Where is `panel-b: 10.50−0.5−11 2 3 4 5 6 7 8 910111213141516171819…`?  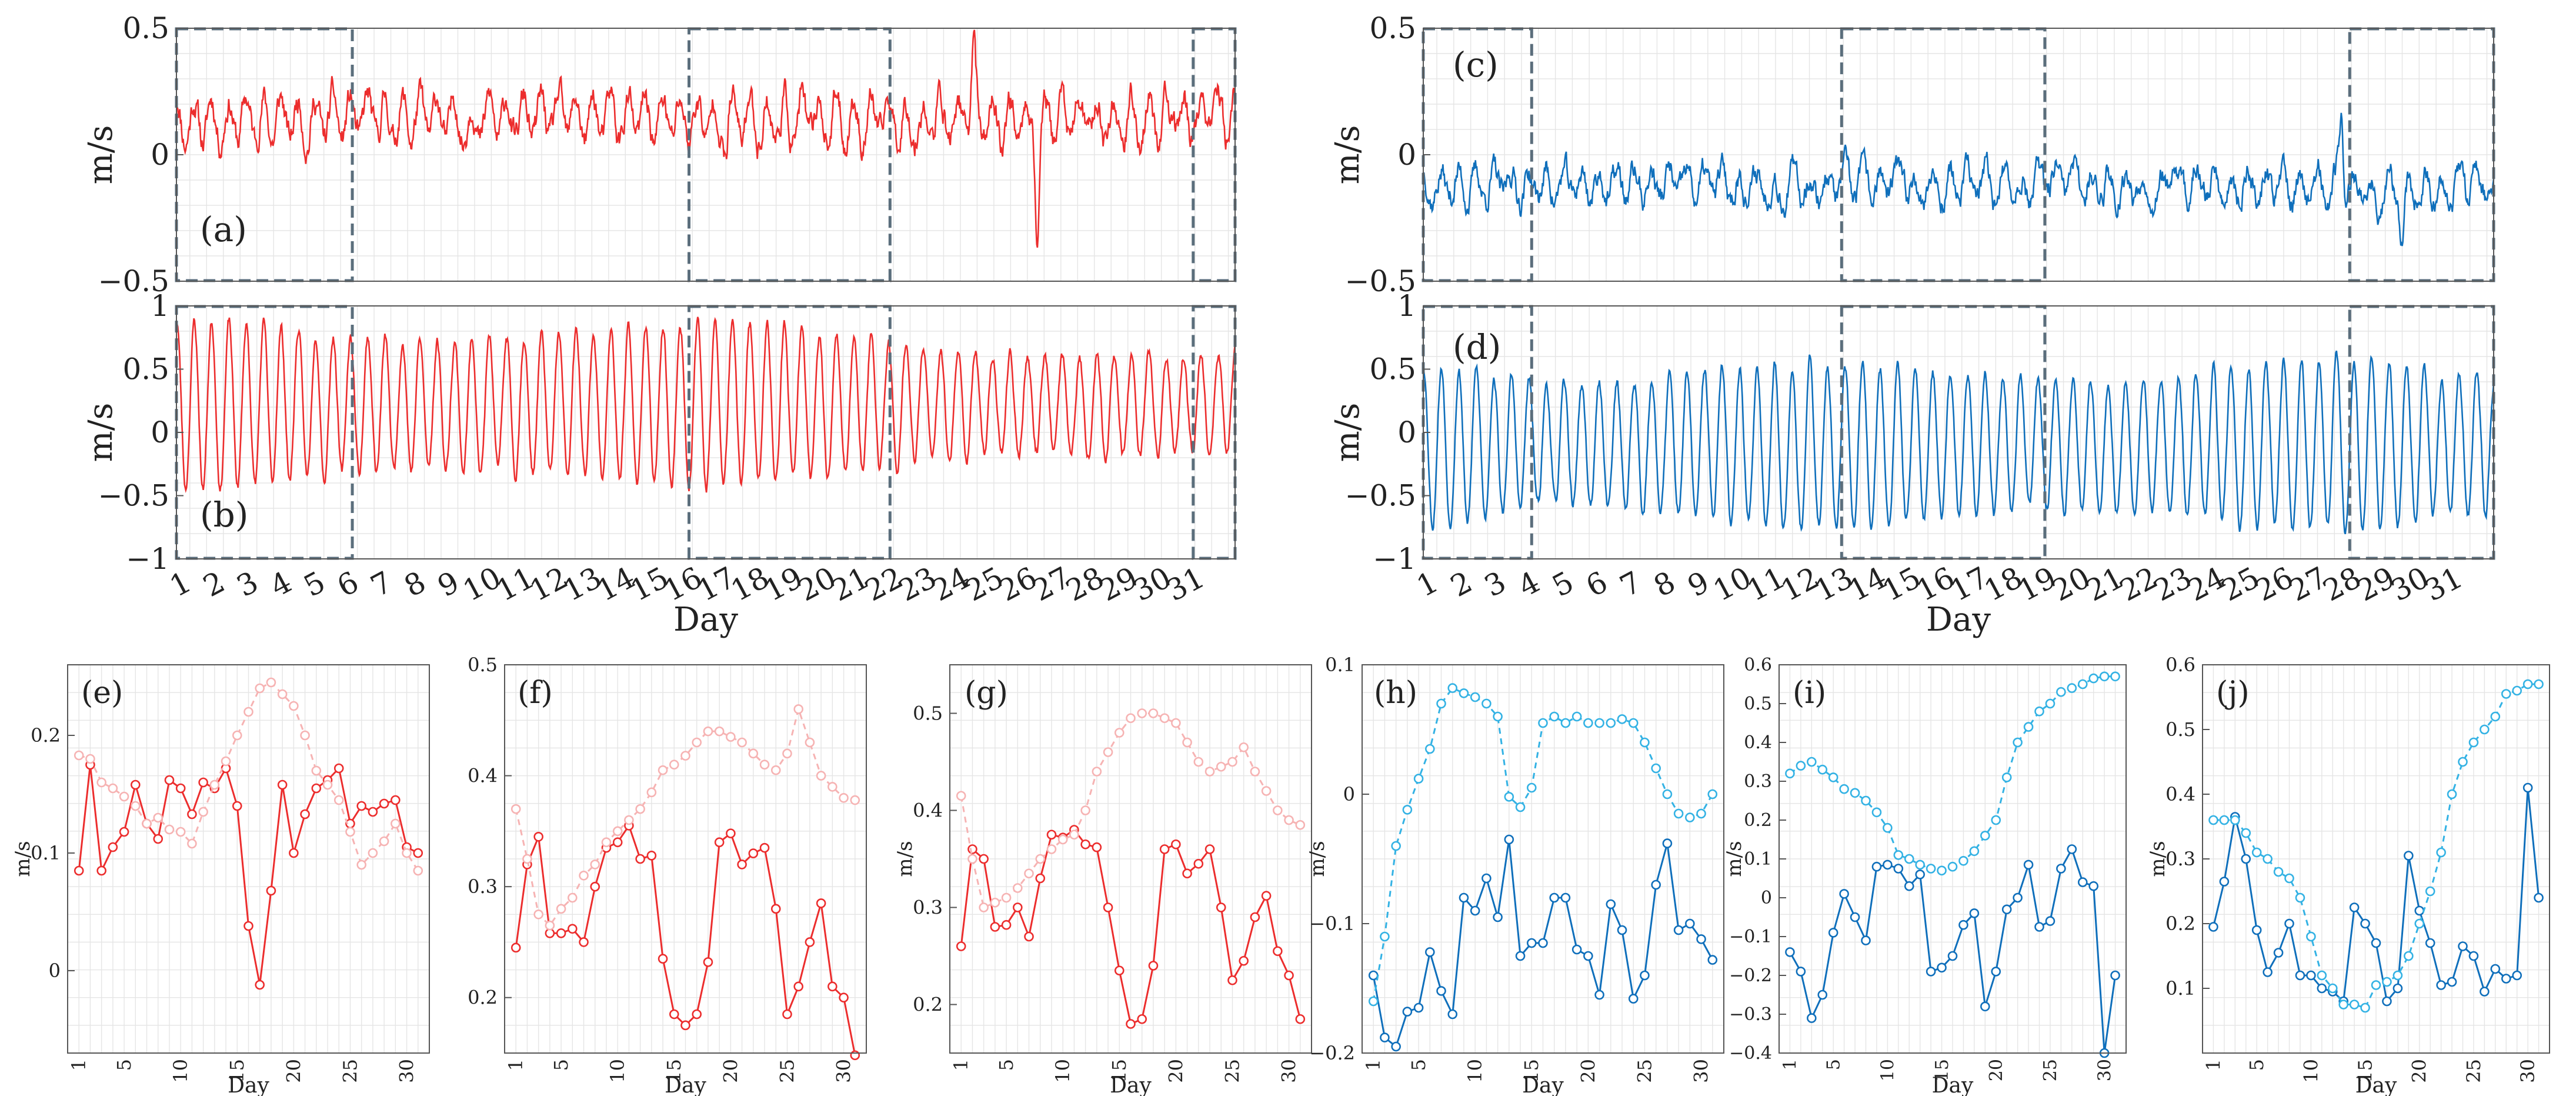
panel-b: 10.50−0.5−11 2 3 4 5 6 7 8 910111213141516171819… is located at coordinates (659, 464).